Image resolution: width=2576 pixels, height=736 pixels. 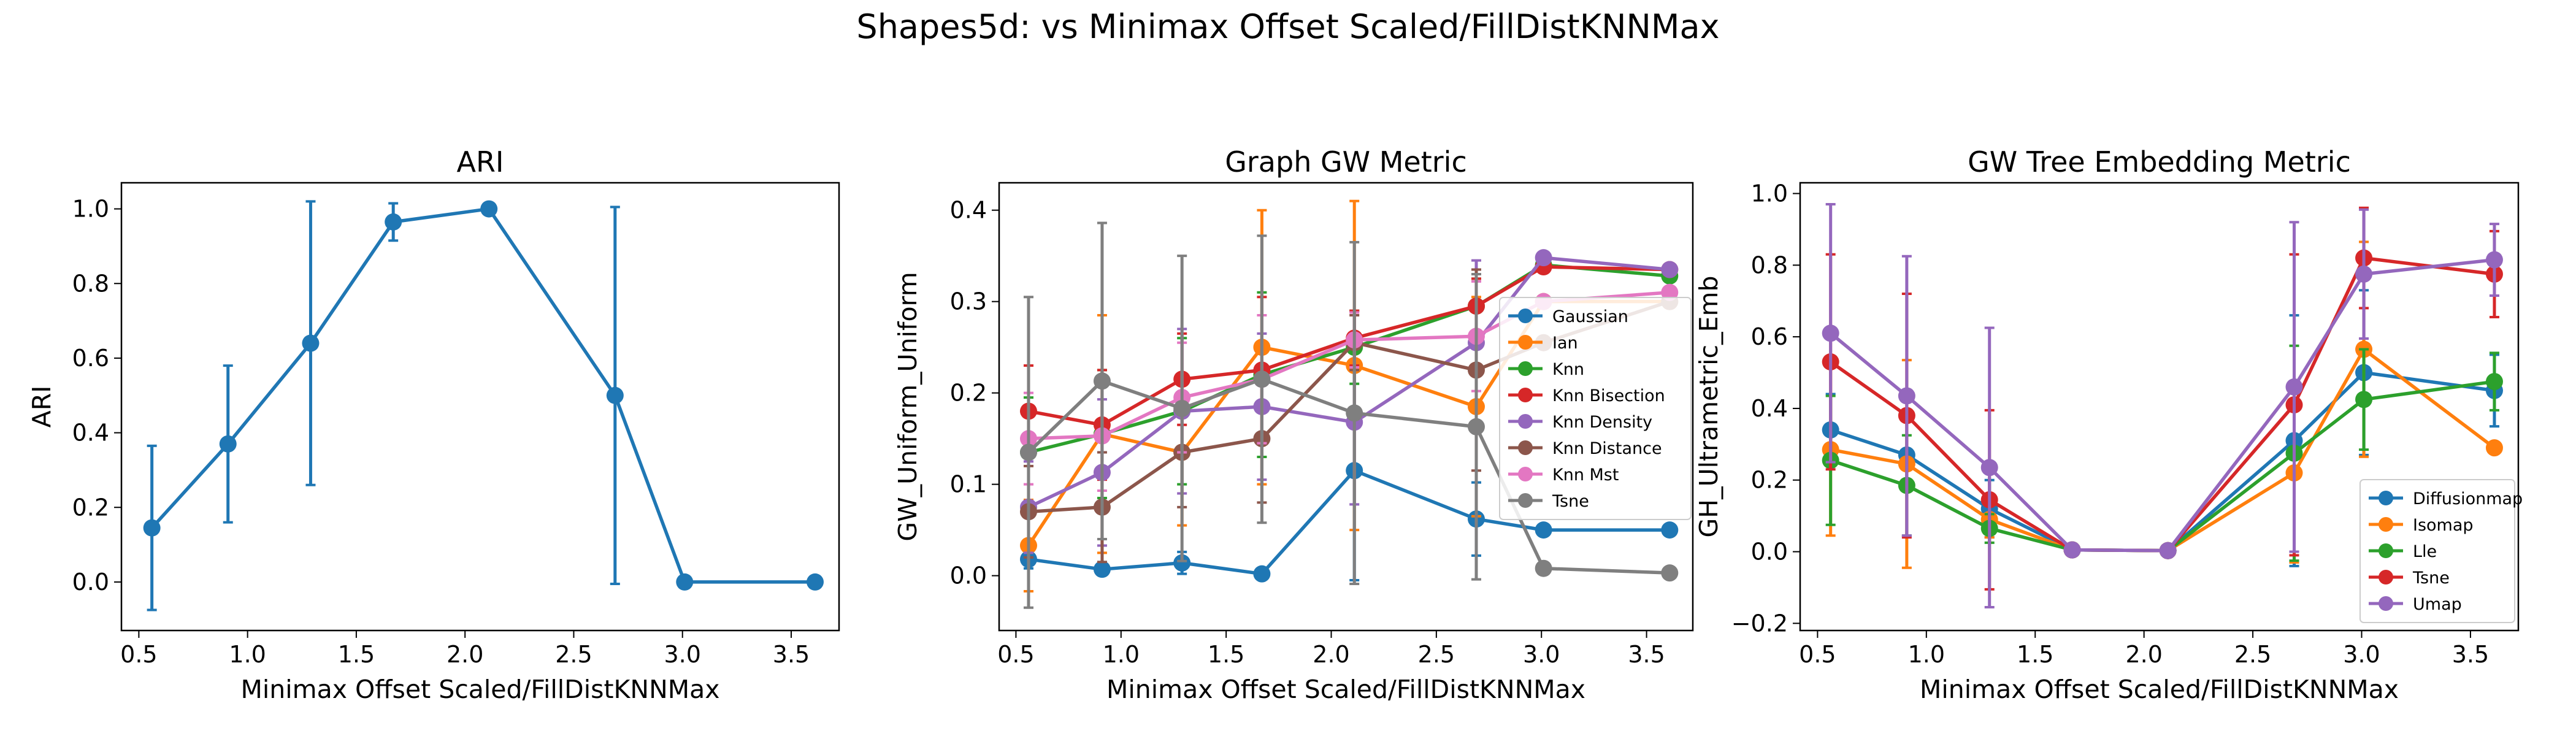 I want to click on panel-title: GW Tree Embedding Metric, so click(x=2159, y=161).